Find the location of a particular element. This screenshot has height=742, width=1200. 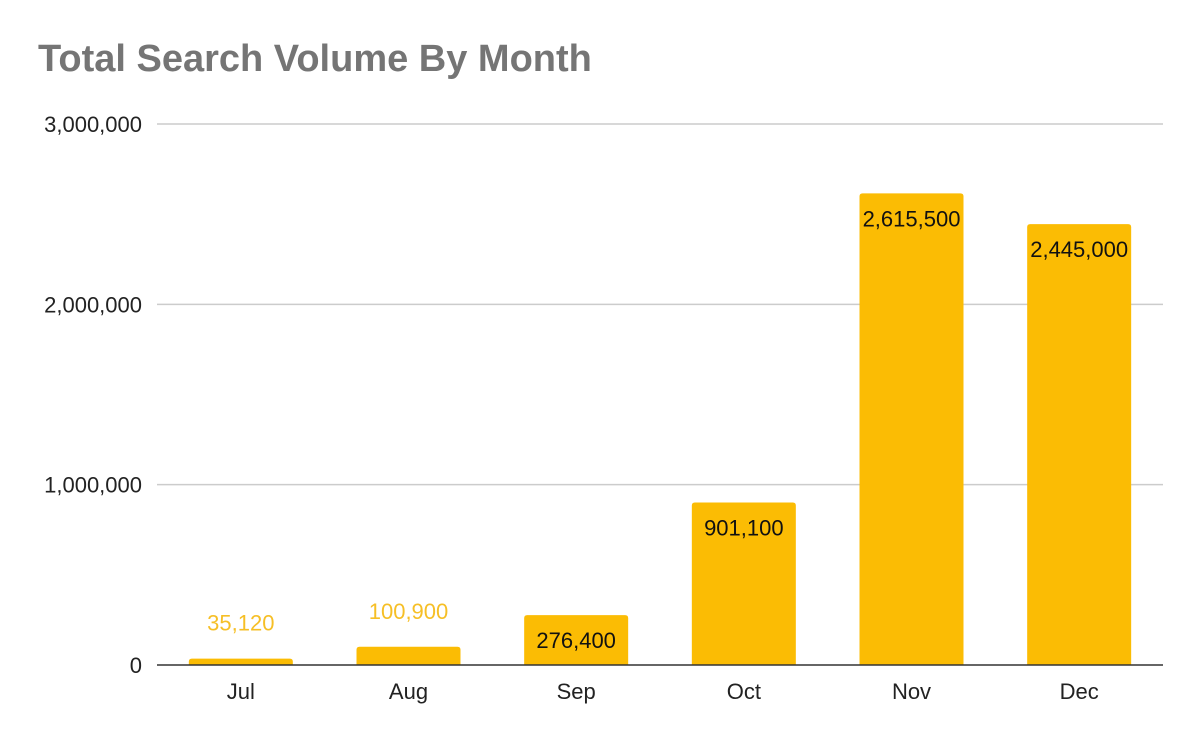

x-tick-label: Aug is located at coordinates (408, 691).